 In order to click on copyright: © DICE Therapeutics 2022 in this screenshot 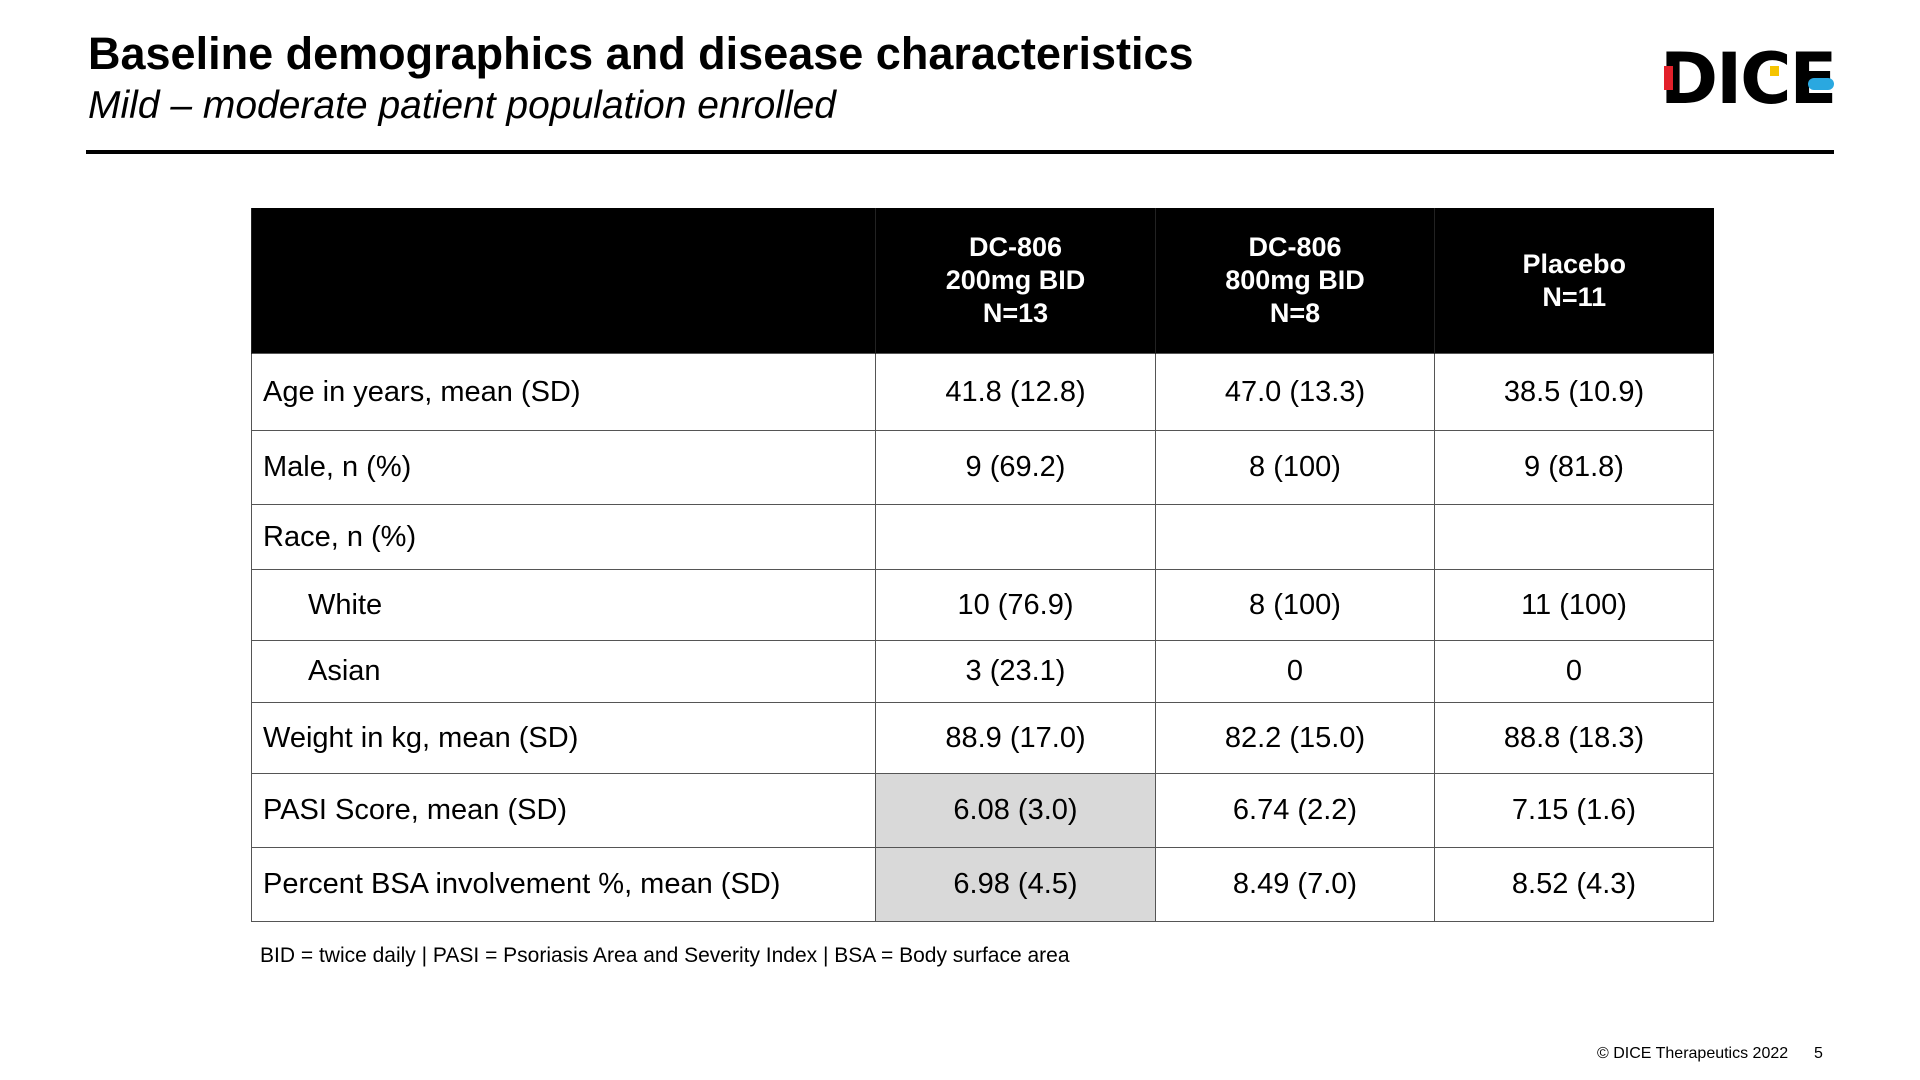, I will do `click(1693, 1053)`.